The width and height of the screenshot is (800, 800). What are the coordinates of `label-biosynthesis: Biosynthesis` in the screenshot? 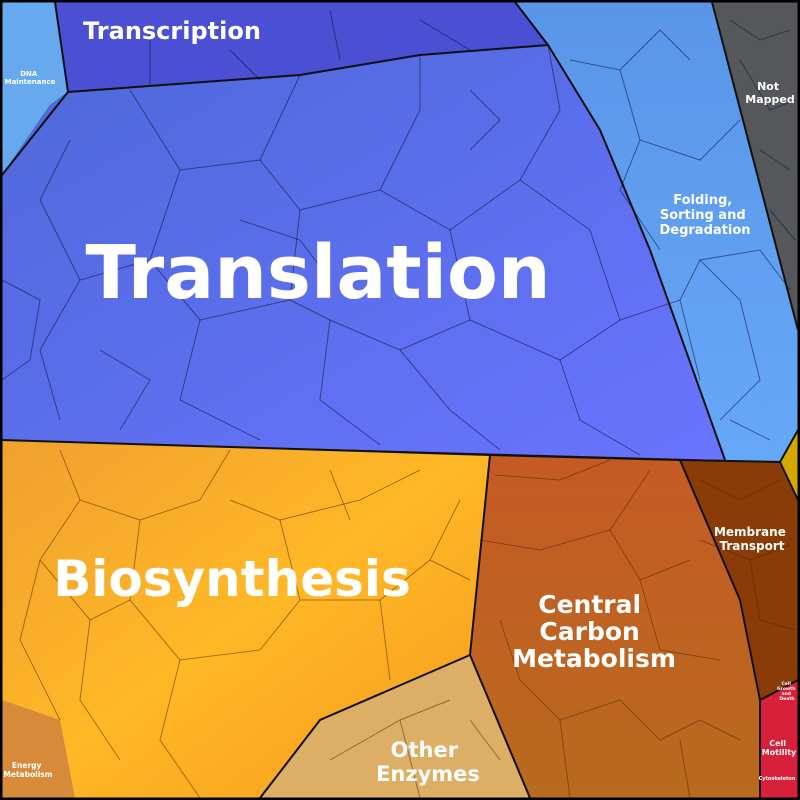 It's located at (232, 579).